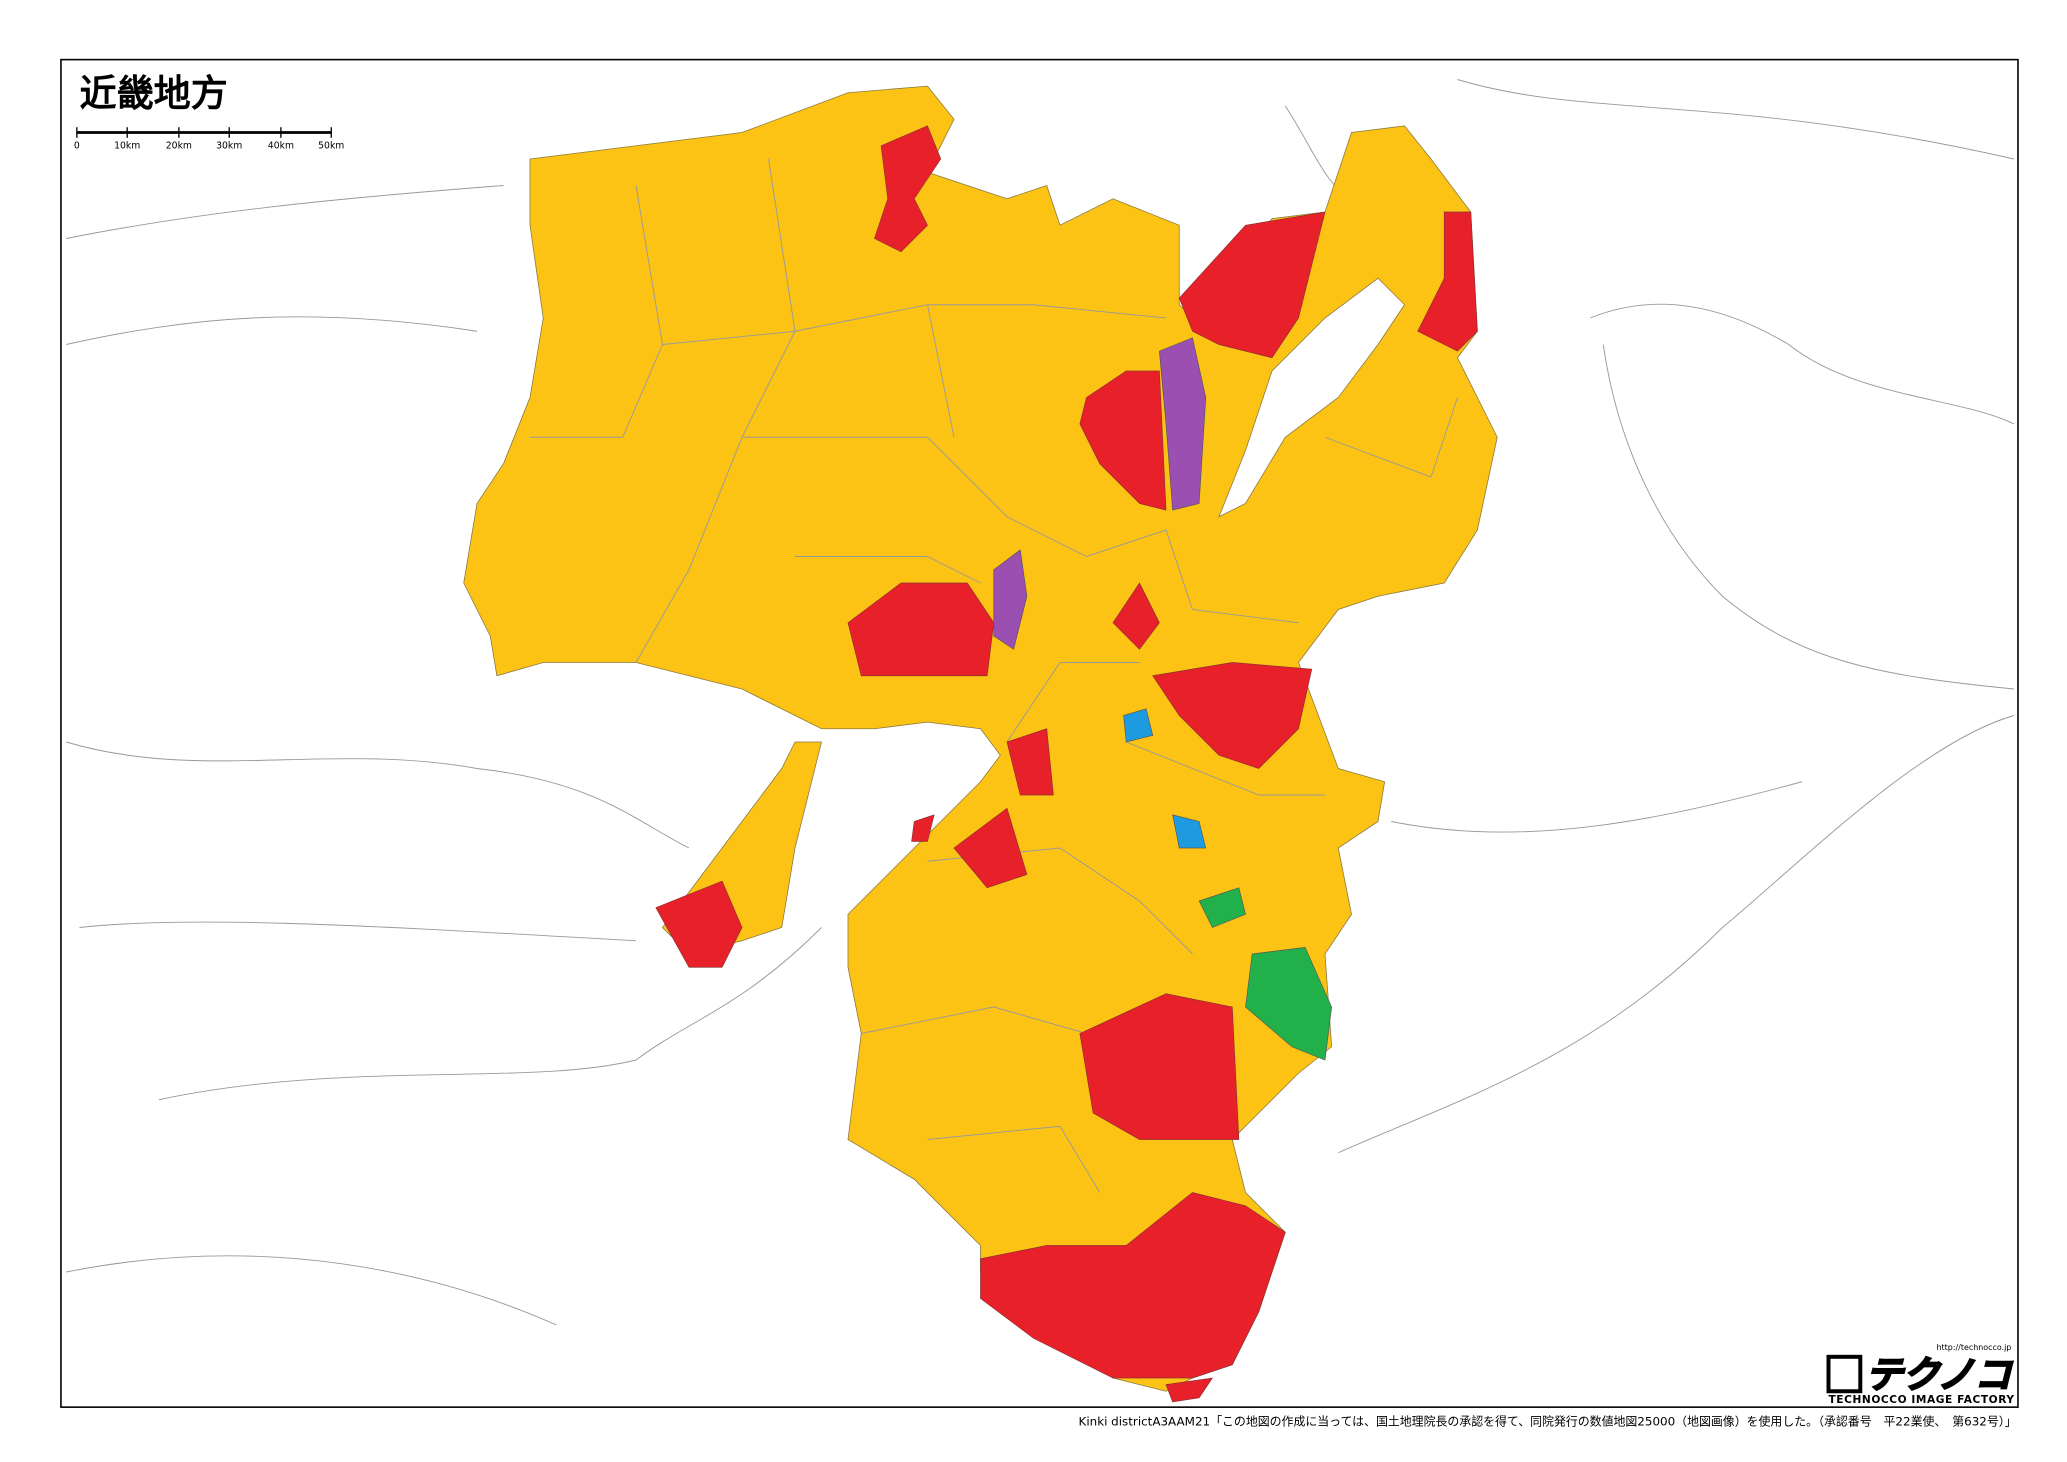  I want to click on logo-subtitle: TECHNOCCO IMAGE FACTORY, so click(1922, 1400).